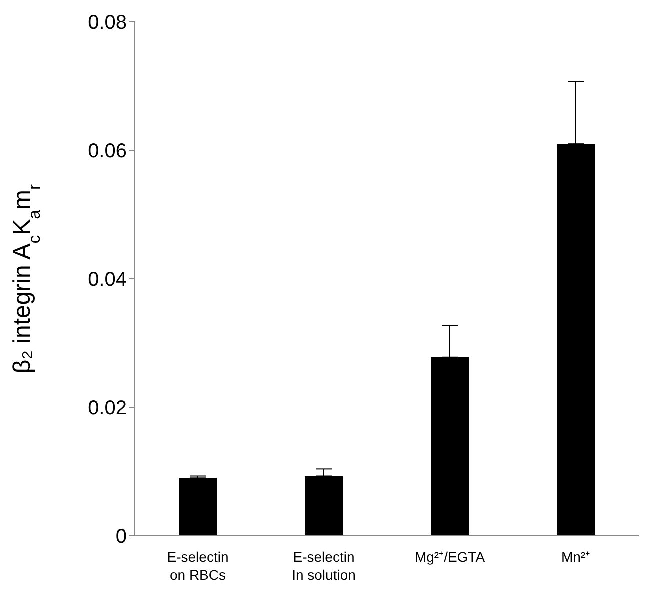 This screenshot has height=602, width=667. What do you see at coordinates (107, 151) in the screenshot?
I see `y-tick-label: 0.06` at bounding box center [107, 151].